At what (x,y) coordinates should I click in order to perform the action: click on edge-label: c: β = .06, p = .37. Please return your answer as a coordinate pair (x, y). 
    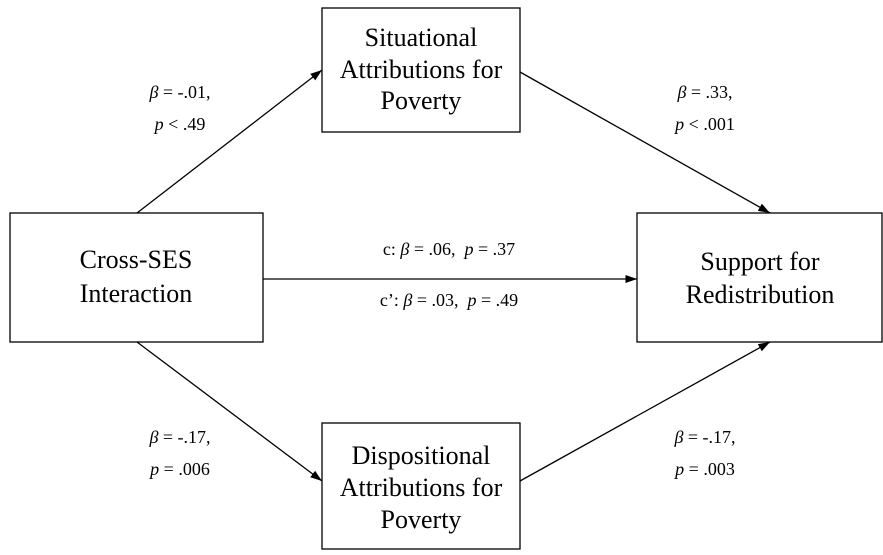
    Looking at the image, I should click on (449, 249).